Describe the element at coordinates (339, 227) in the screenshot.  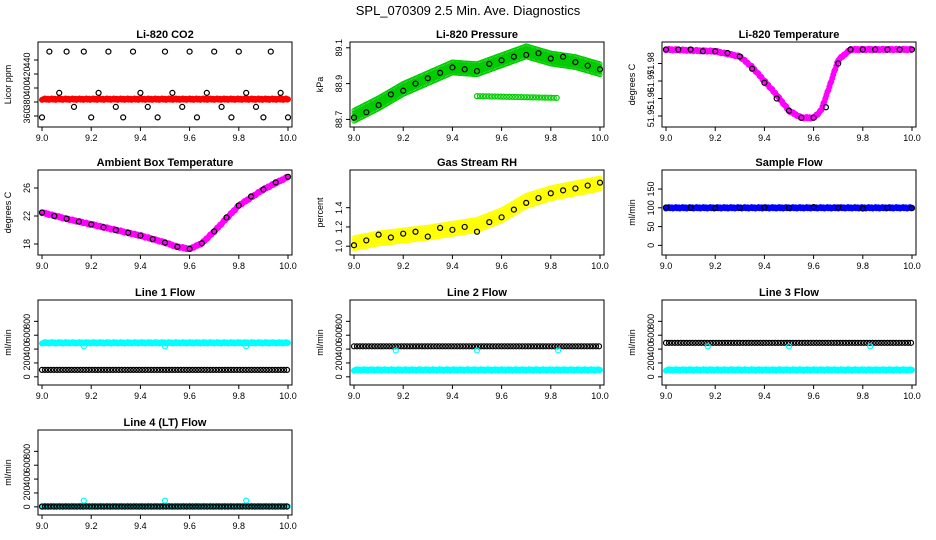
I see `y-tick-label: 1.2` at that location.